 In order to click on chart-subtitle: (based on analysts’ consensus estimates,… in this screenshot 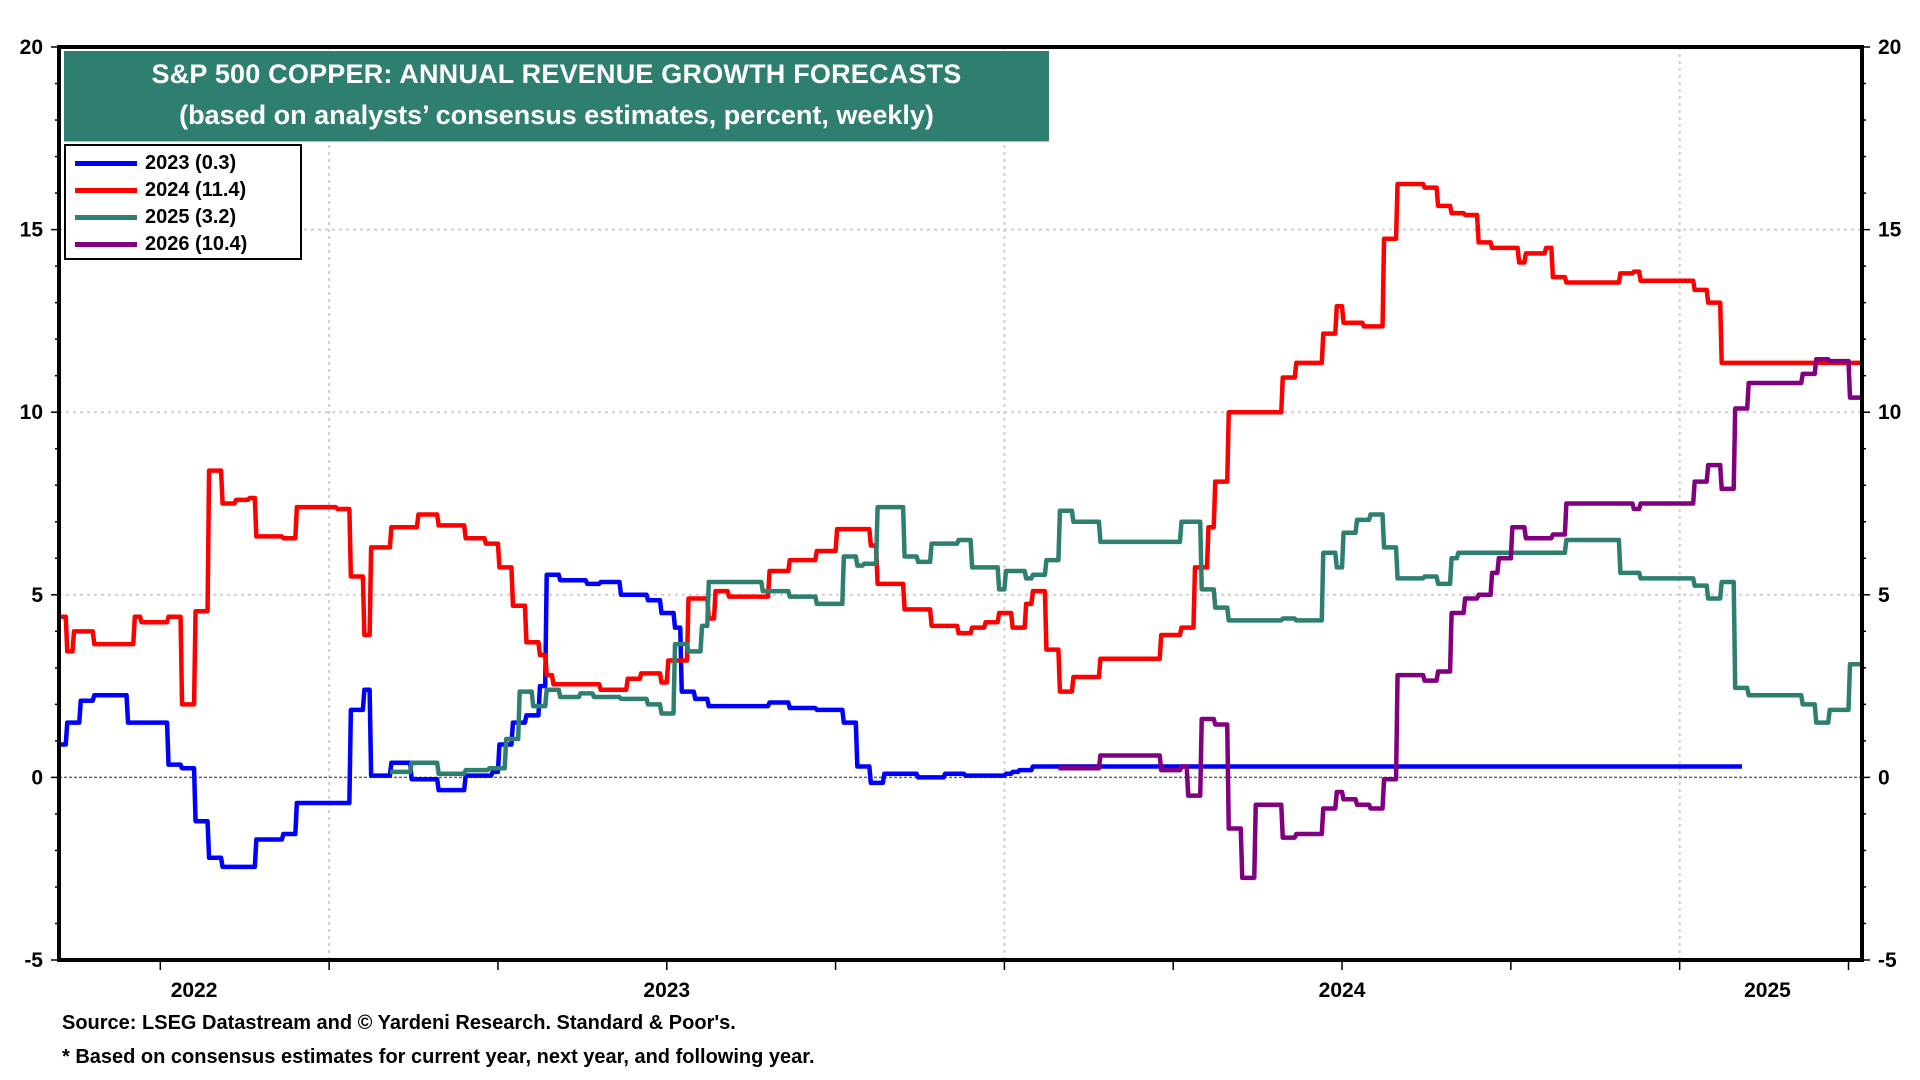, I will do `click(556, 115)`.